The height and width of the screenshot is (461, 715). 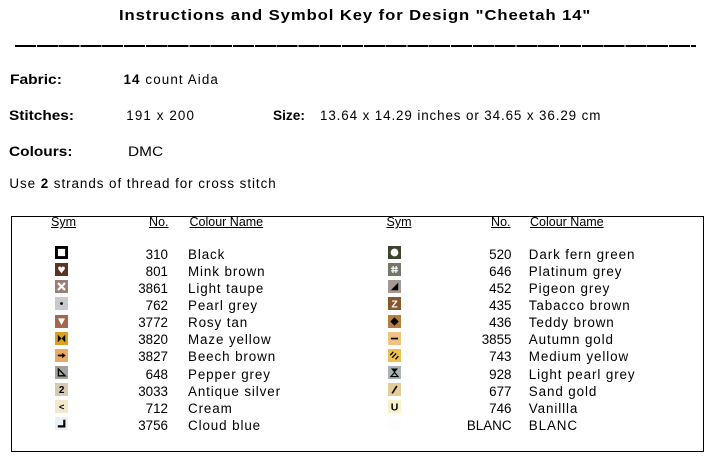 What do you see at coordinates (394, 305) in the screenshot?
I see `svg-text: Z` at bounding box center [394, 305].